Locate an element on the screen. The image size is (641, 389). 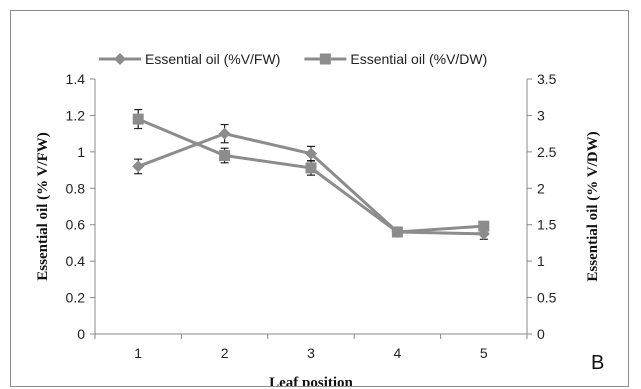
y-left-tick-label: 0.2 is located at coordinates (76, 298).